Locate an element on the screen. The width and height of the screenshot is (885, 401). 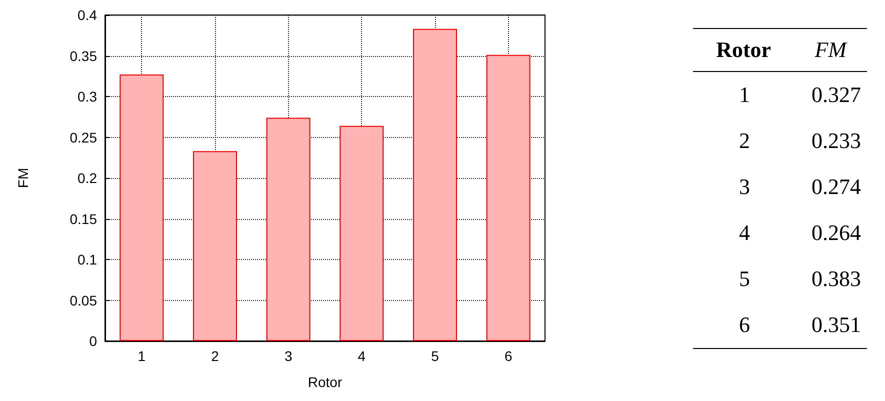
x-tick-label: 6 is located at coordinates (508, 356).